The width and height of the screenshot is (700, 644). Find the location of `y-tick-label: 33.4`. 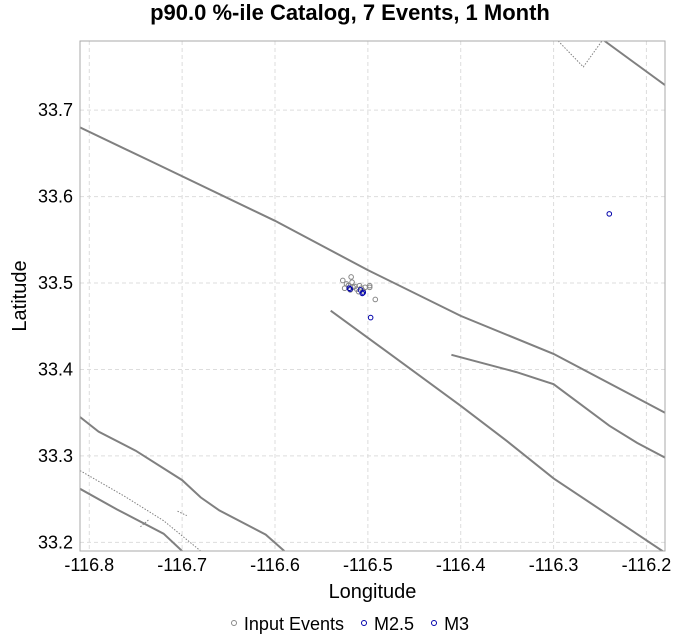

y-tick-label: 33.4 is located at coordinates (55, 369).